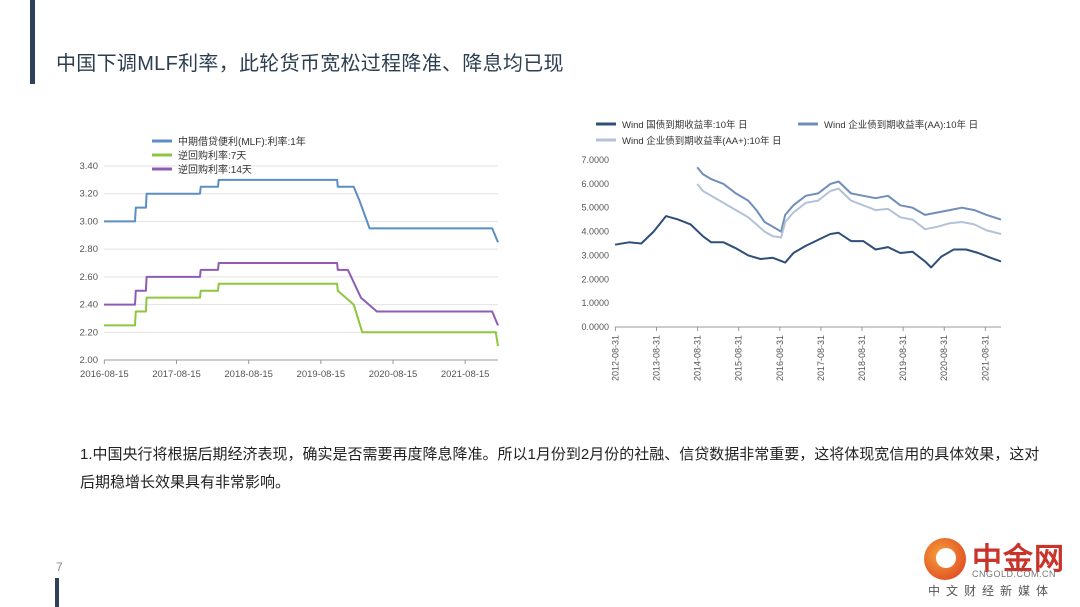  Describe the element at coordinates (901, 125) in the screenshot. I see `legend-label: Wind 企业债到期收益率(AA):10年 日` at that location.